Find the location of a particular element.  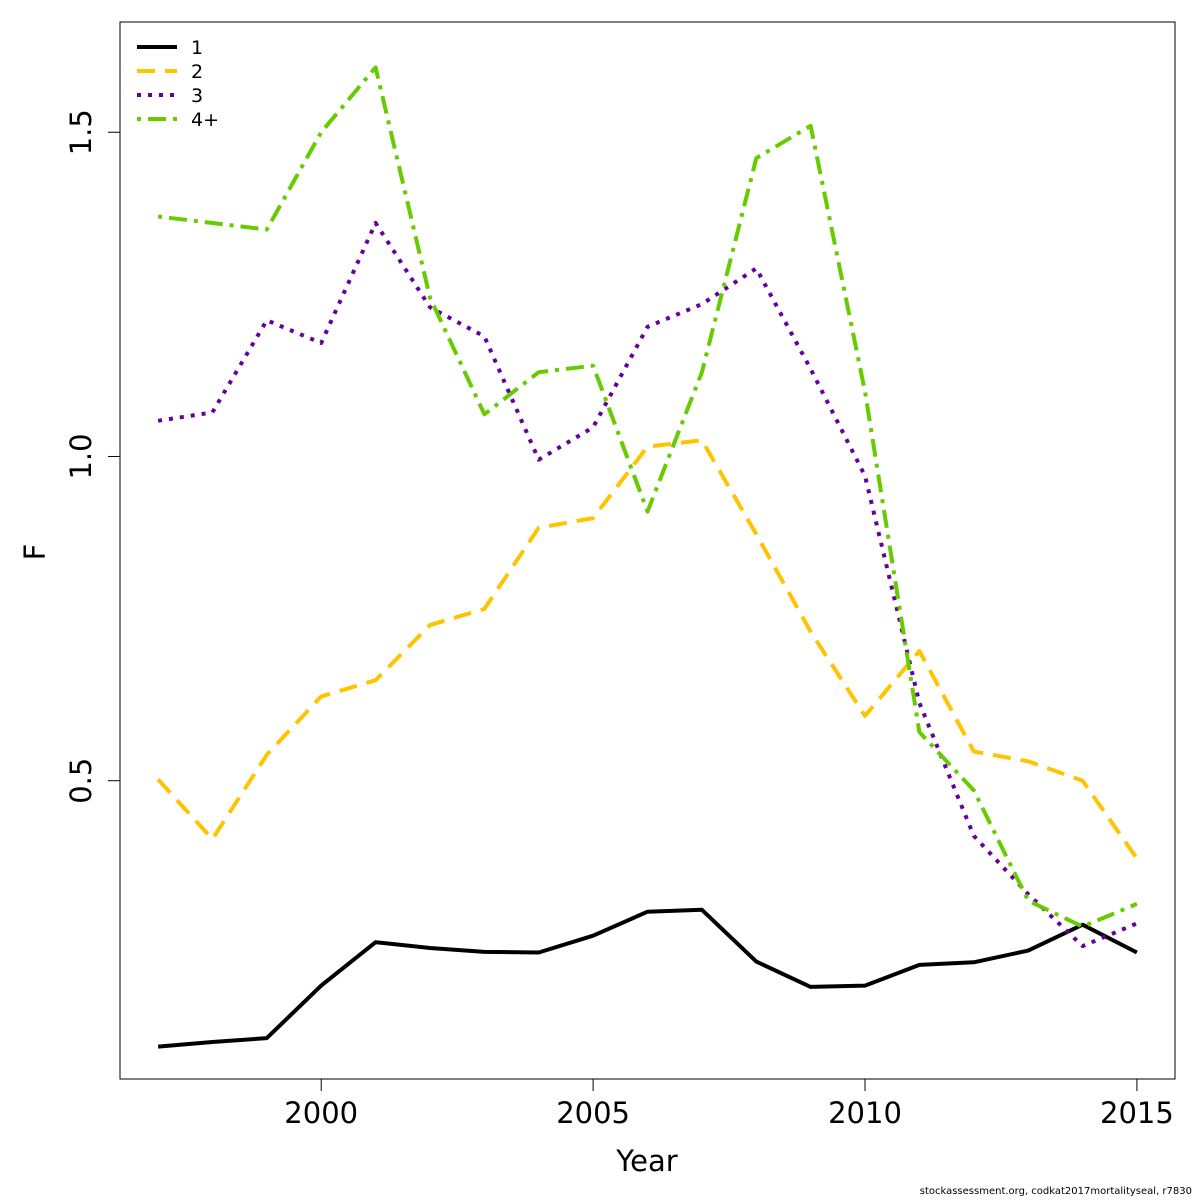

x-axis-title: Year is located at coordinates (646, 1161).